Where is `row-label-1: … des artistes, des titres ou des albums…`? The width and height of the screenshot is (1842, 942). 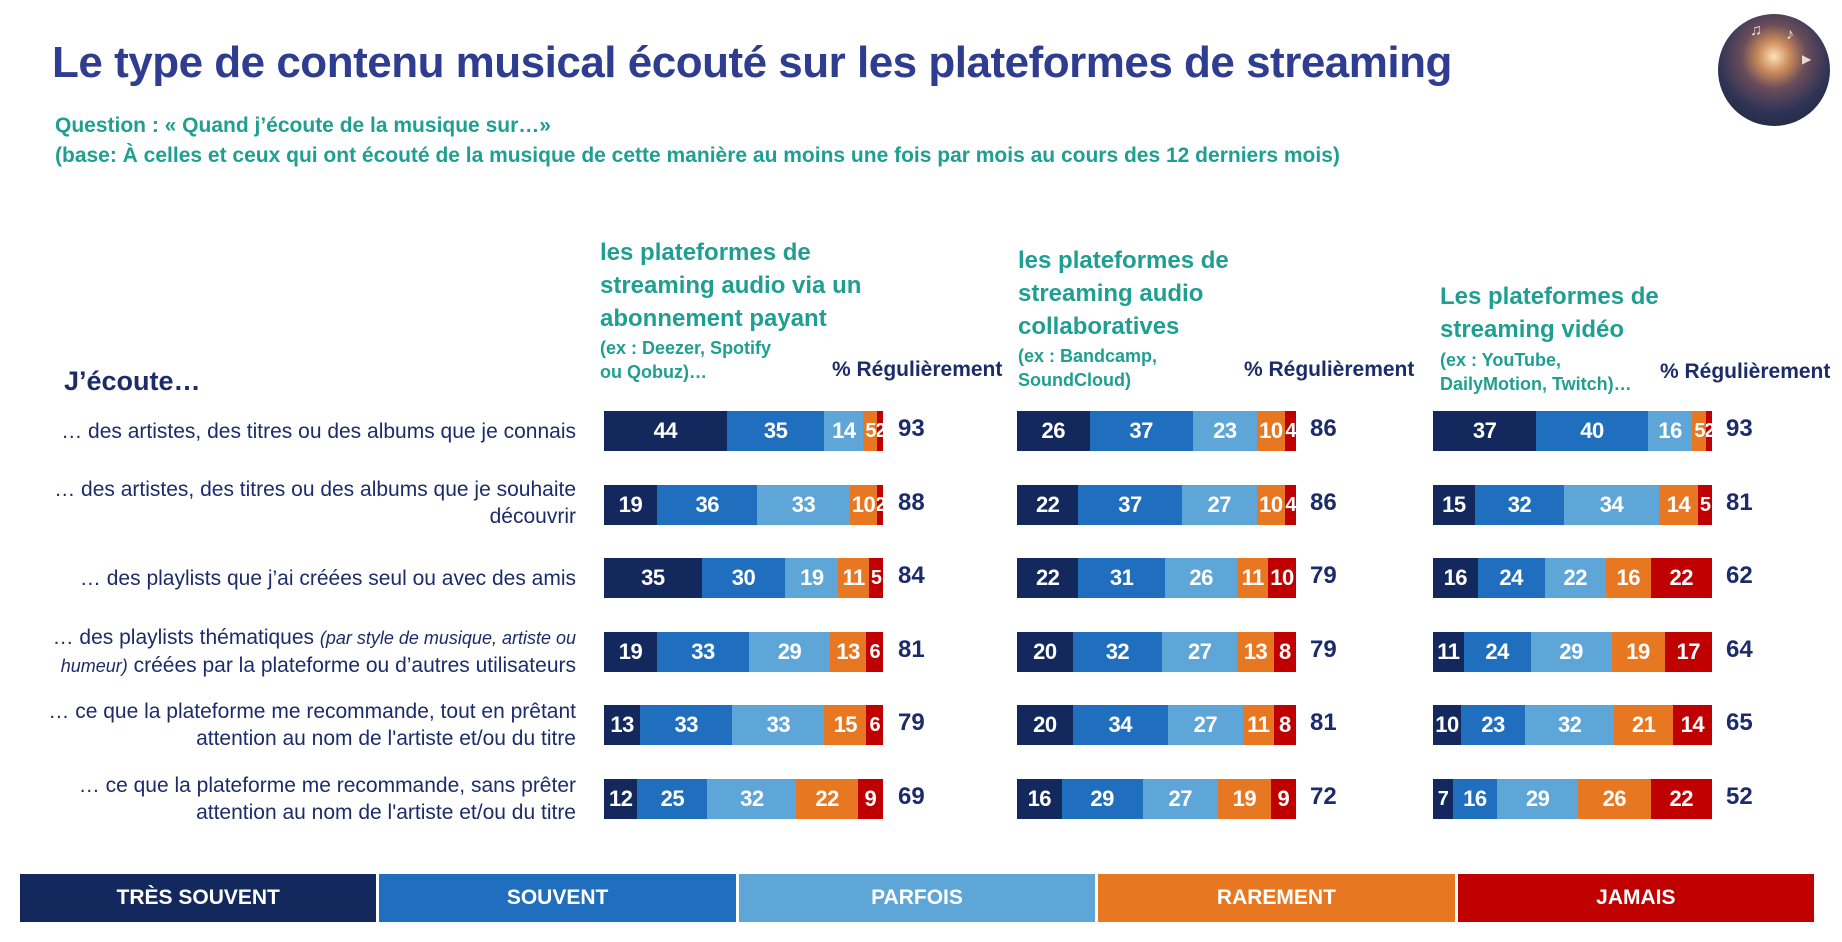 row-label-1: … des artistes, des titres ou des albums… is located at coordinates (318, 431).